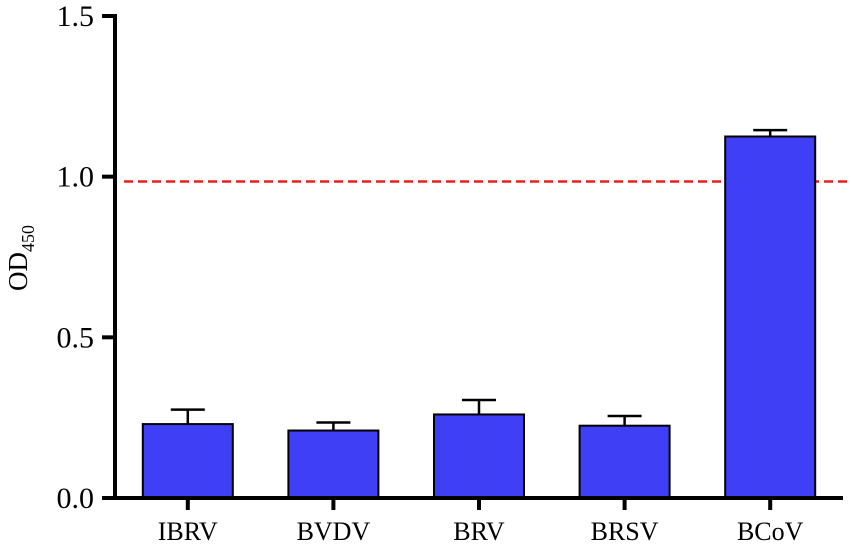 This screenshot has height=548, width=851. What do you see at coordinates (76, 177) in the screenshot?
I see `y-tick-label-2: 1.0` at bounding box center [76, 177].